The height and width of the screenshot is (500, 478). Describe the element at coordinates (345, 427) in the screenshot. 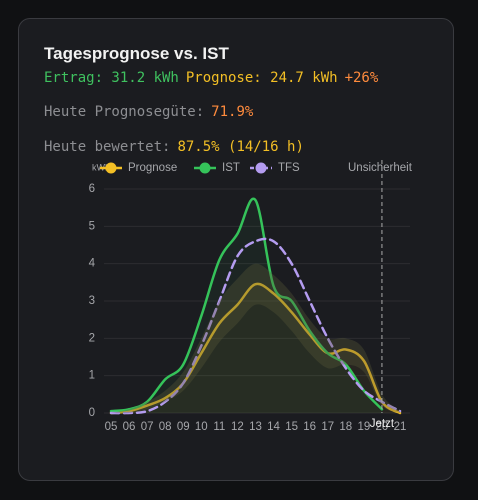

I see `x-tick-label: 18` at that location.